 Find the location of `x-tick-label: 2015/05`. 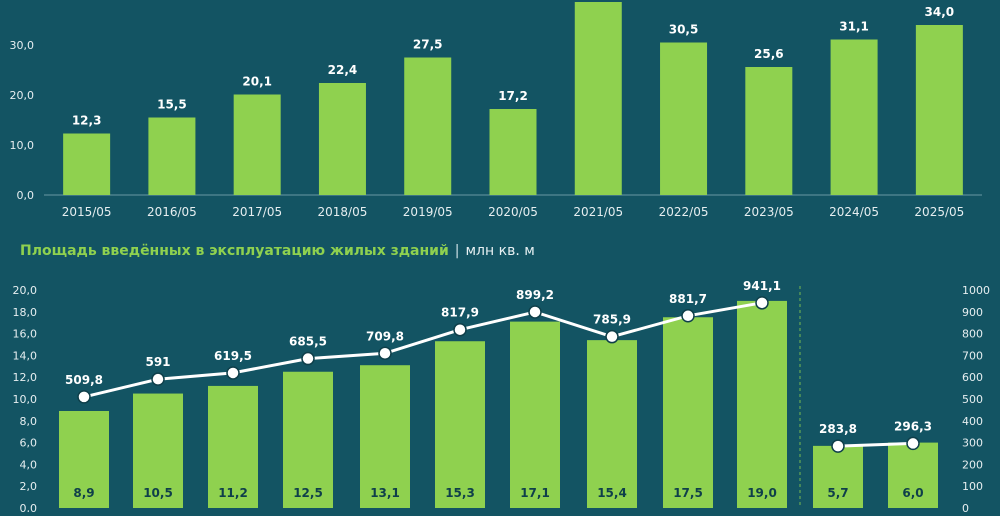

x-tick-label: 2015/05 is located at coordinates (87, 212).